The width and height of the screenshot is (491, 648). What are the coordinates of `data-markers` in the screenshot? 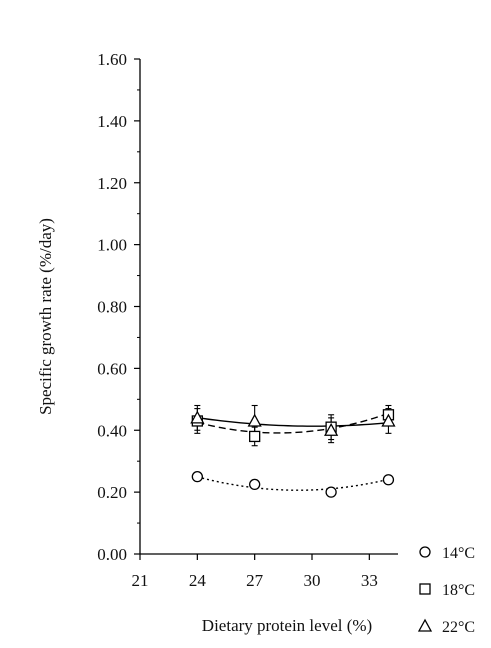 It's located at (293, 453).